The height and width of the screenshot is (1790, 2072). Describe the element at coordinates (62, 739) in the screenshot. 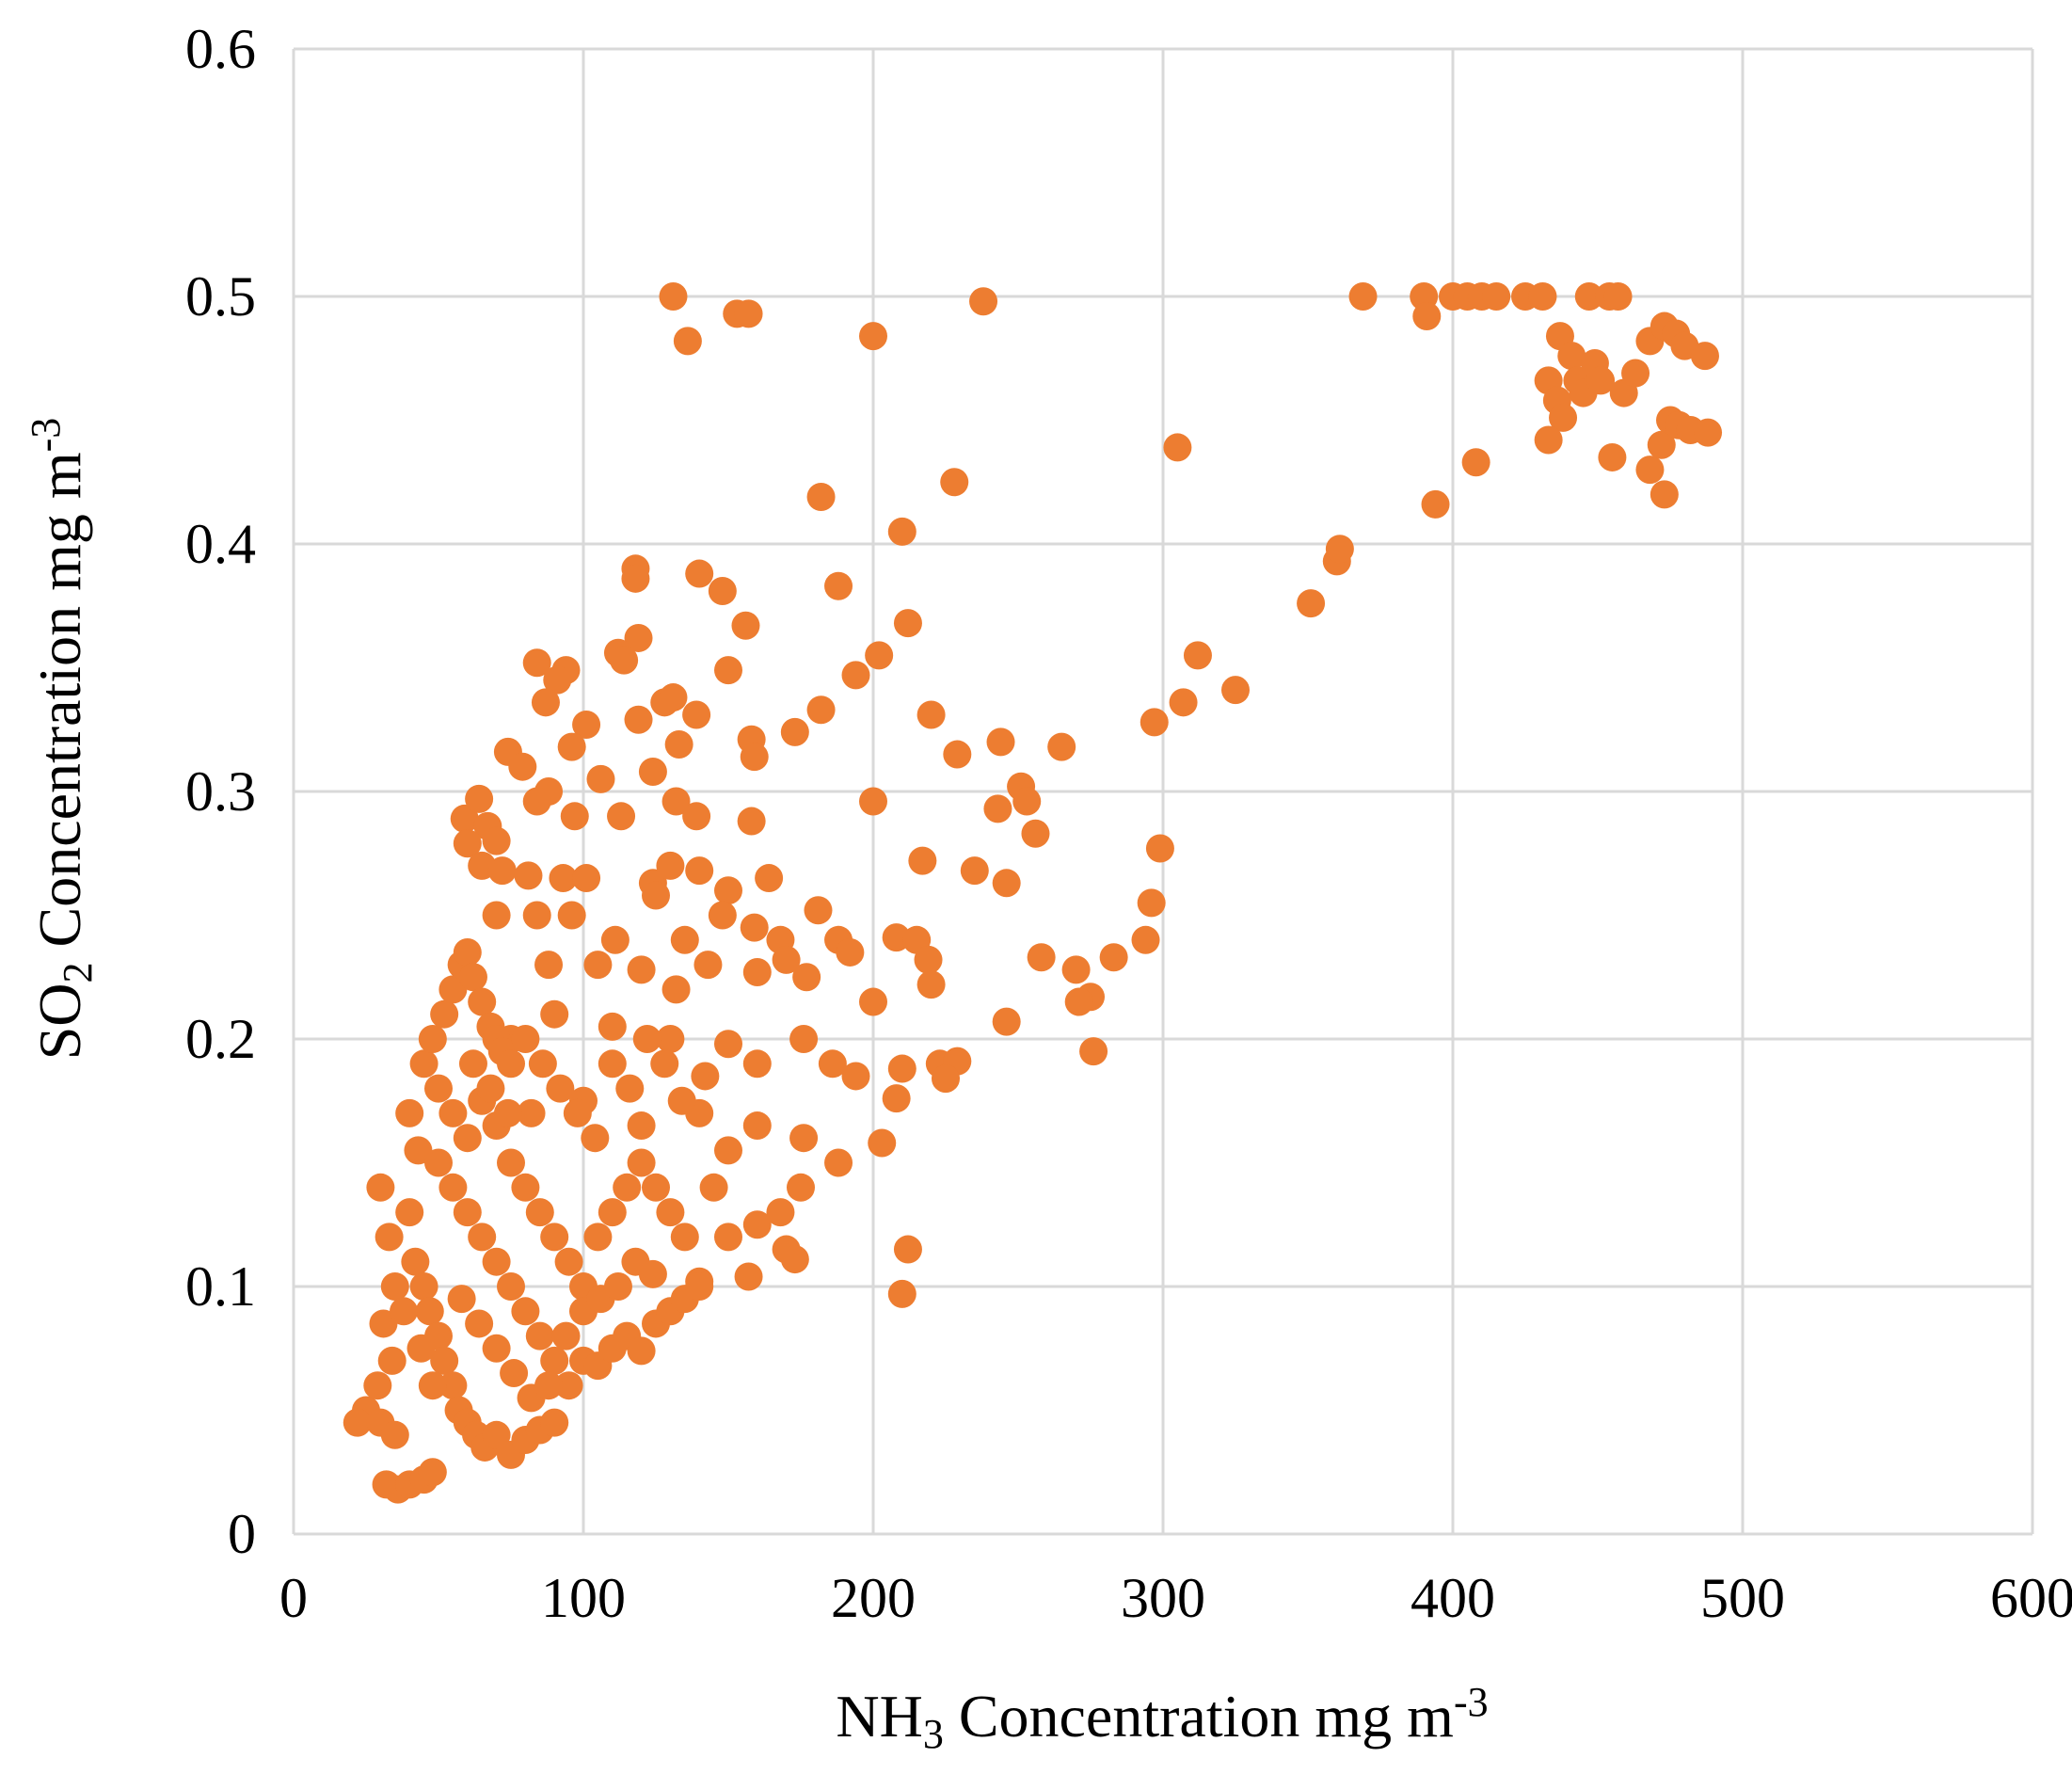

I see `y-axis-title: SO2 Concentration mg m-3` at that location.